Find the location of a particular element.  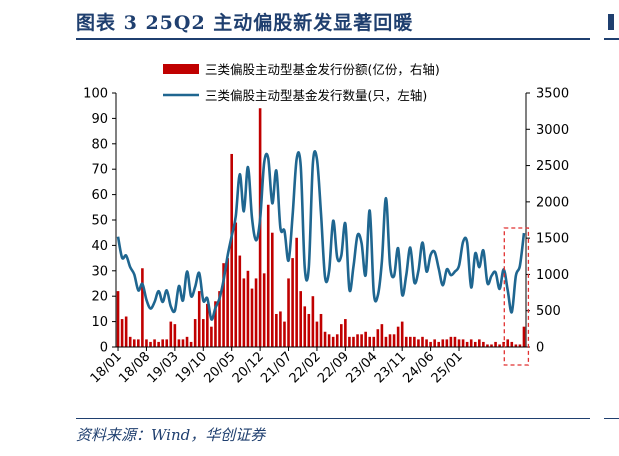

y-left-tick-label: 70 is located at coordinates (99, 170).